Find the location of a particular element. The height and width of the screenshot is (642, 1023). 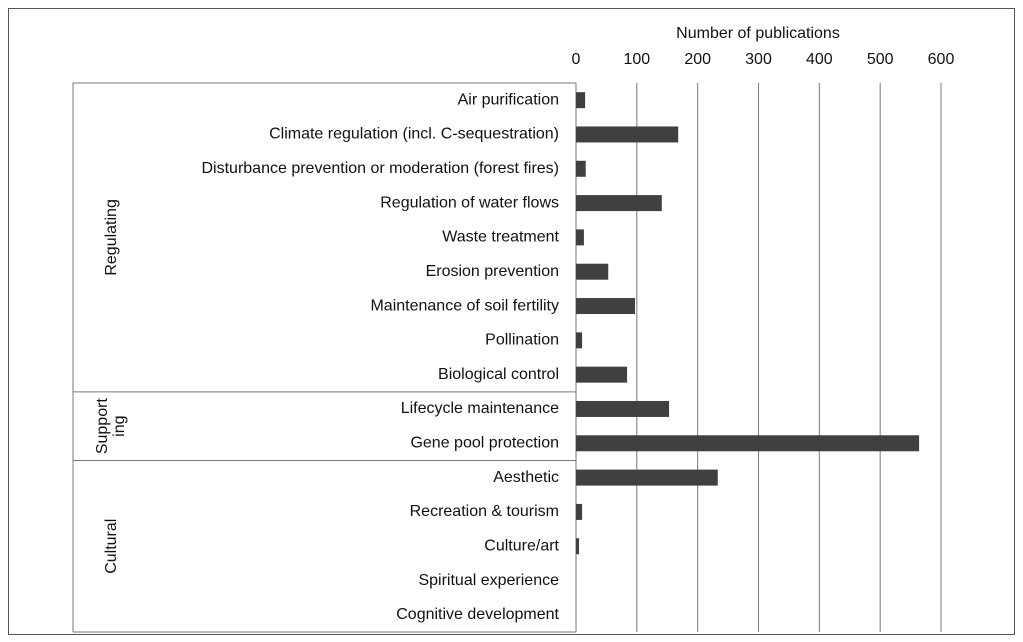

y-tick-label: Spiritual experience is located at coordinates (488, 580).